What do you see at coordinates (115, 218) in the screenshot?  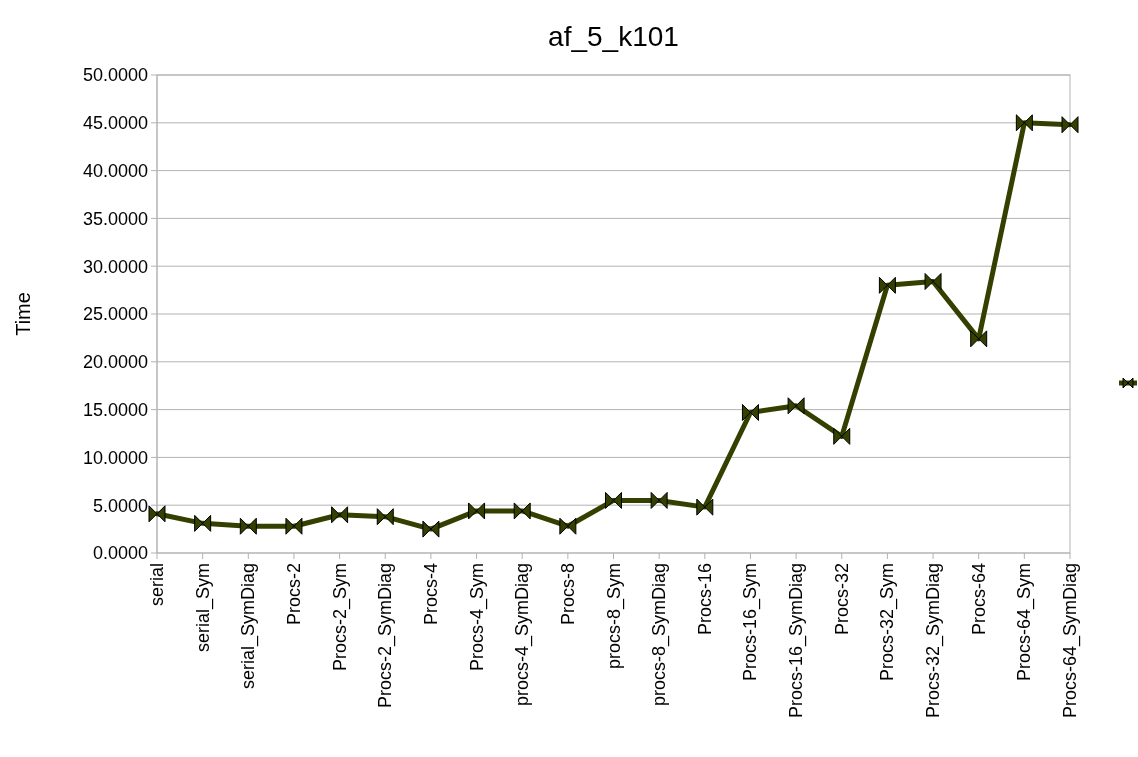 I see `y-tick-label: 35.0000` at bounding box center [115, 218].